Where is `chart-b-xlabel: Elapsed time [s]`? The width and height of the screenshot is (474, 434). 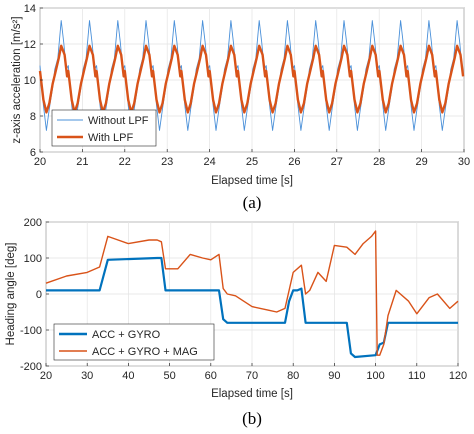 chart-b-xlabel: Elapsed time [s] is located at coordinates (252, 394).